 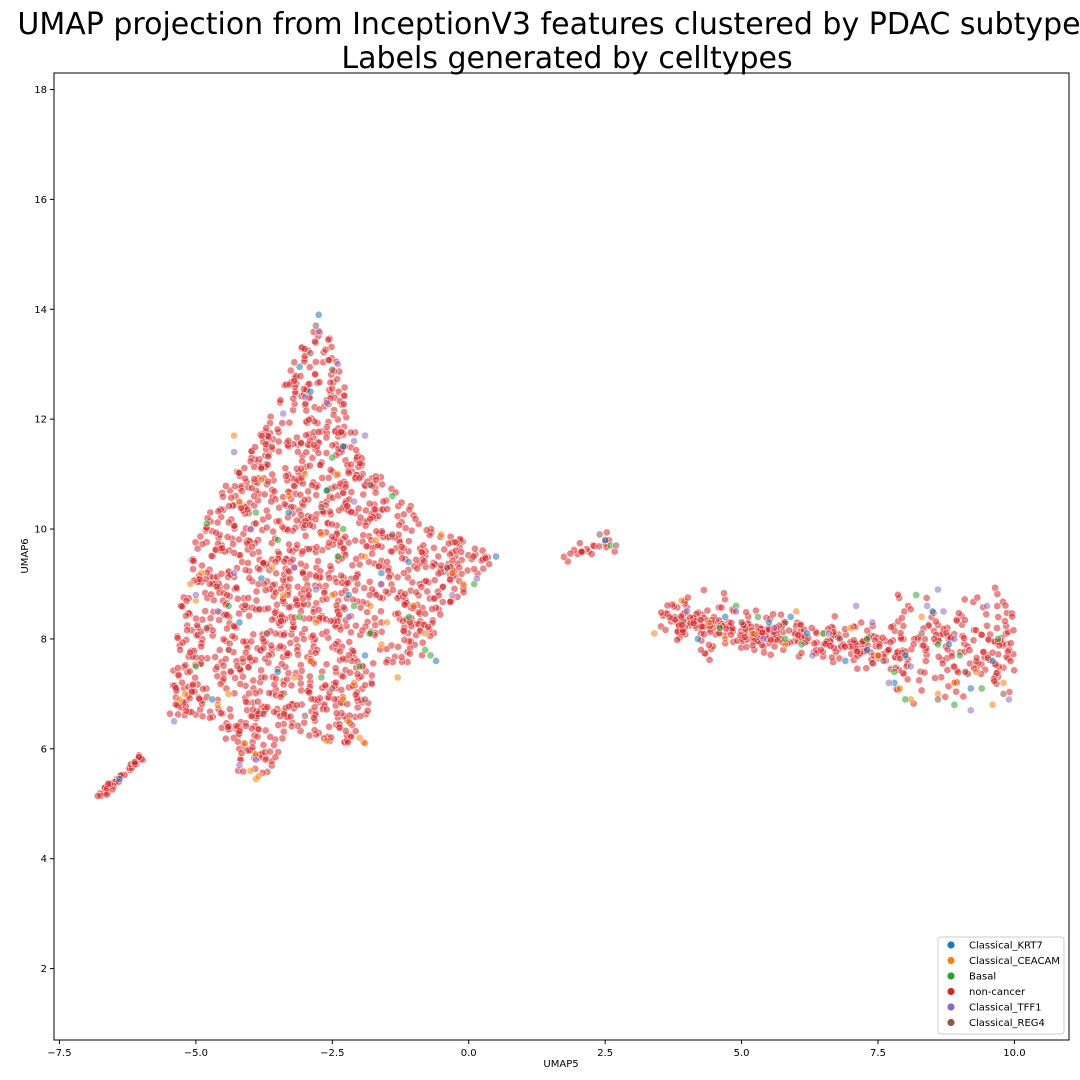 What do you see at coordinates (1006, 946) in the screenshot?
I see `legend-label: Classical_KRT7` at bounding box center [1006, 946].